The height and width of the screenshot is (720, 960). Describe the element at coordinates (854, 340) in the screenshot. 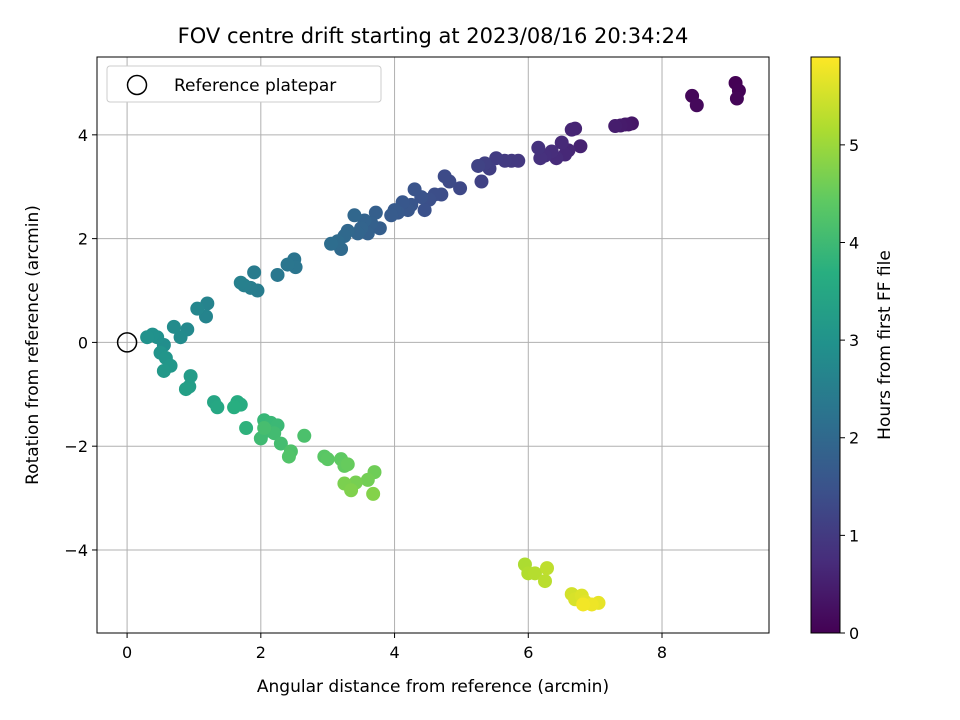

I see `colorbar-tick-label: 3` at that location.